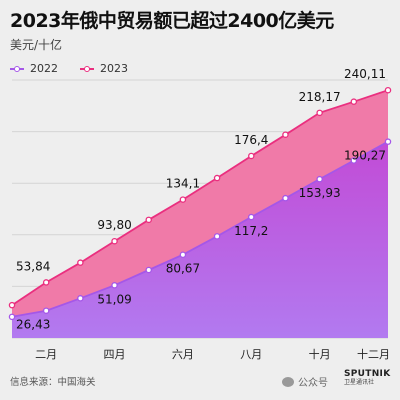 Image resolution: width=400 pixels, height=400 pixels. Describe the element at coordinates (365, 156) in the screenshot. I see `data-label-2022: 190,27` at that location.